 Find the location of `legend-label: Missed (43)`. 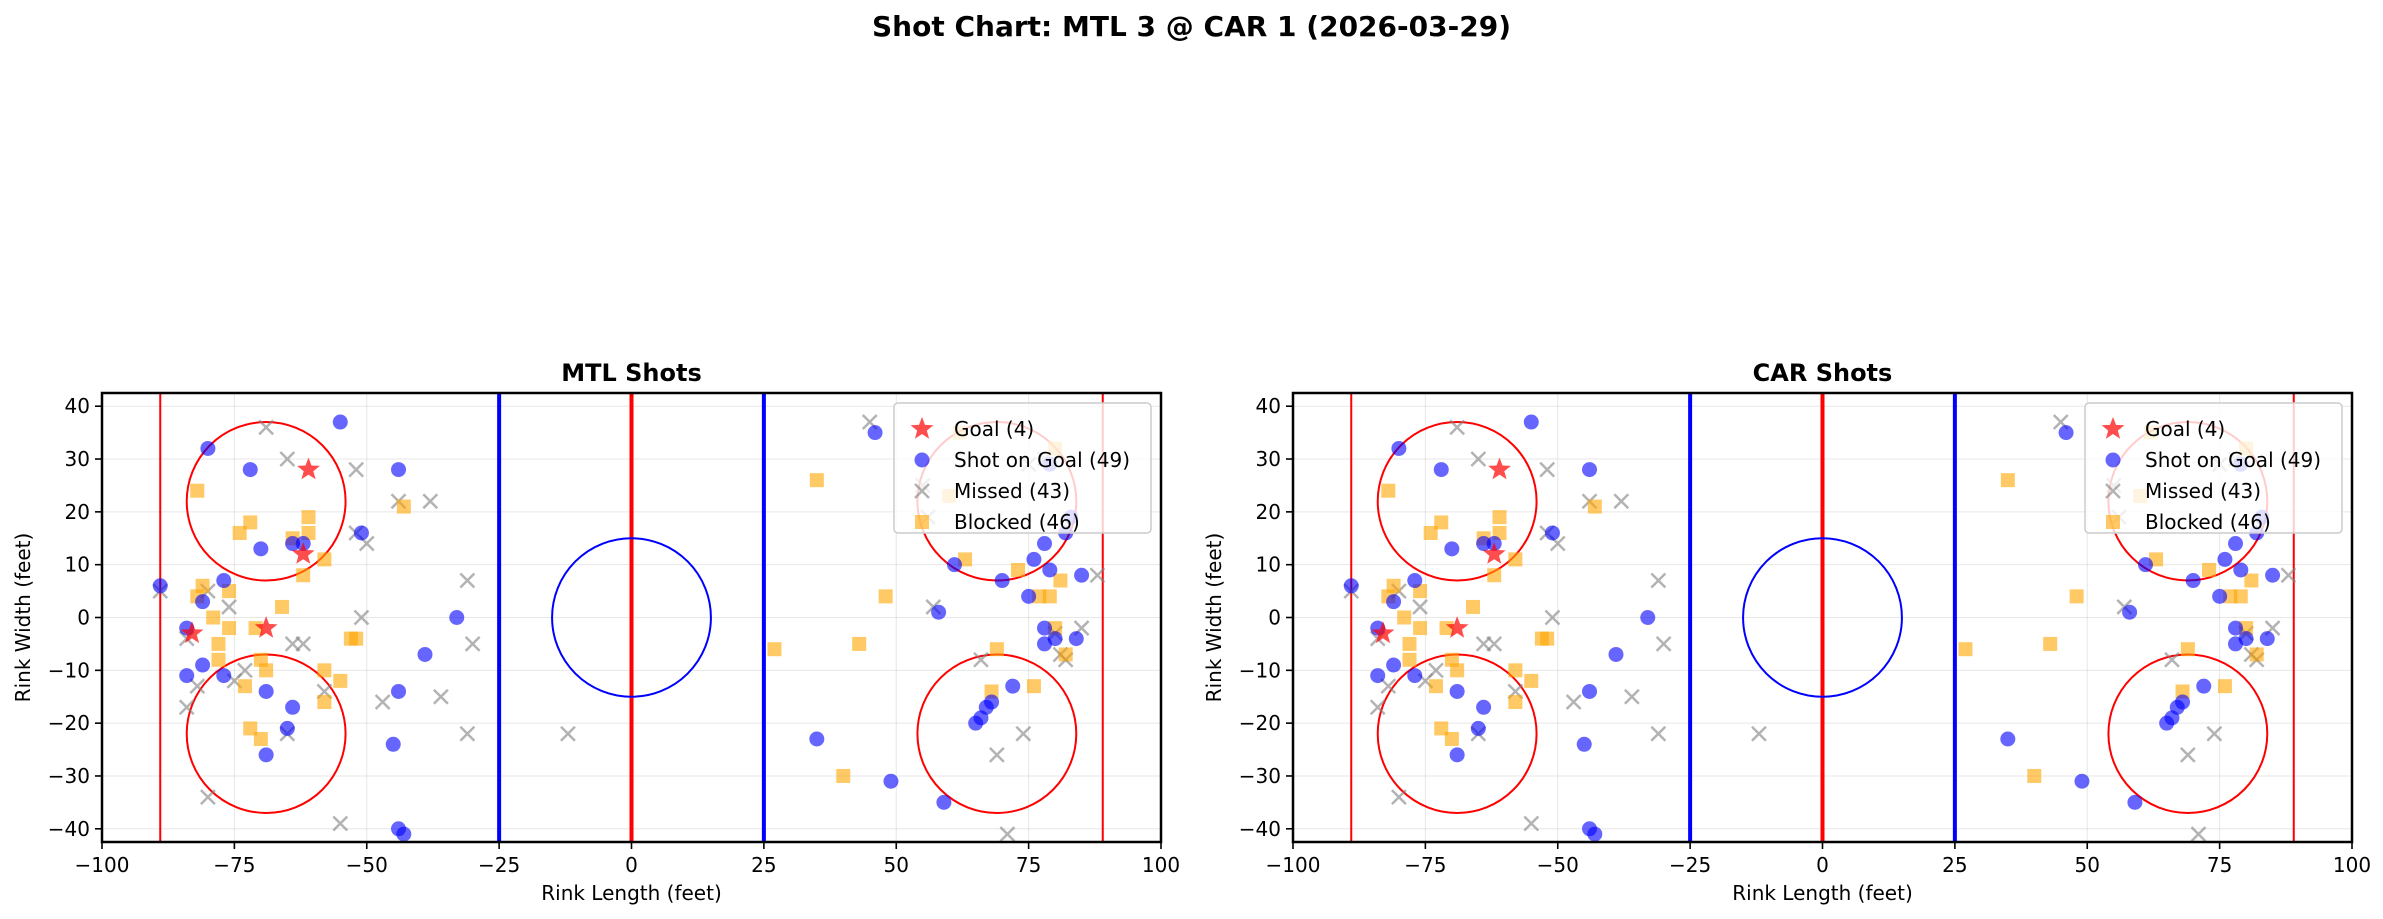

legend-label: Missed (43) is located at coordinates (1012, 491).